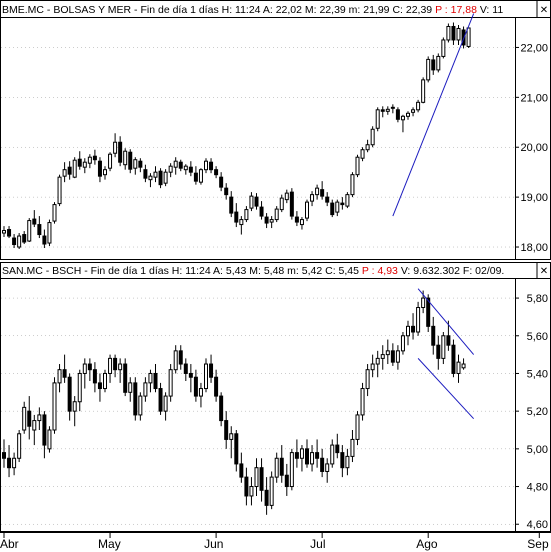 Image resolution: width=551 pixels, height=552 pixels. Describe the element at coordinates (433, 115) in the screenshot. I see `bme-trendline` at that location.